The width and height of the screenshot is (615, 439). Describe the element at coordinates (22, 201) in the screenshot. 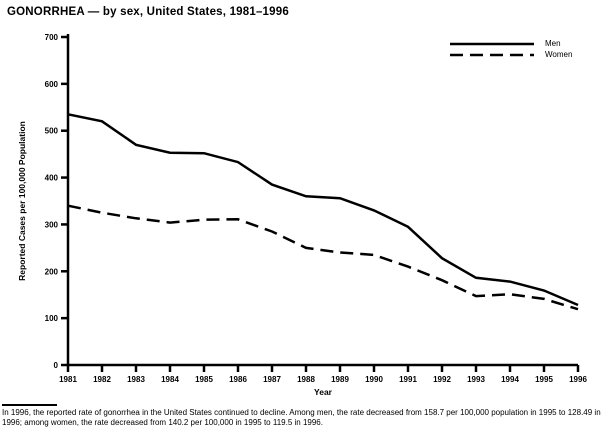

I see `y-axis-title: Reported Cases per 100,000 Population` at that location.